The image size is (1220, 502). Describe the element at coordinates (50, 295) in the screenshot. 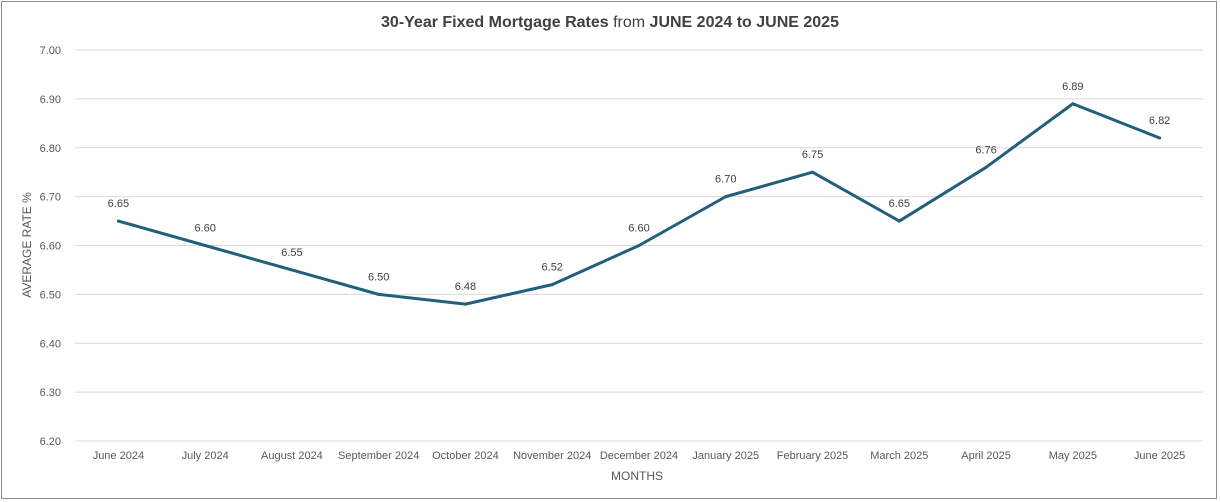

I see `y-tick-label: 6.50` at that location.